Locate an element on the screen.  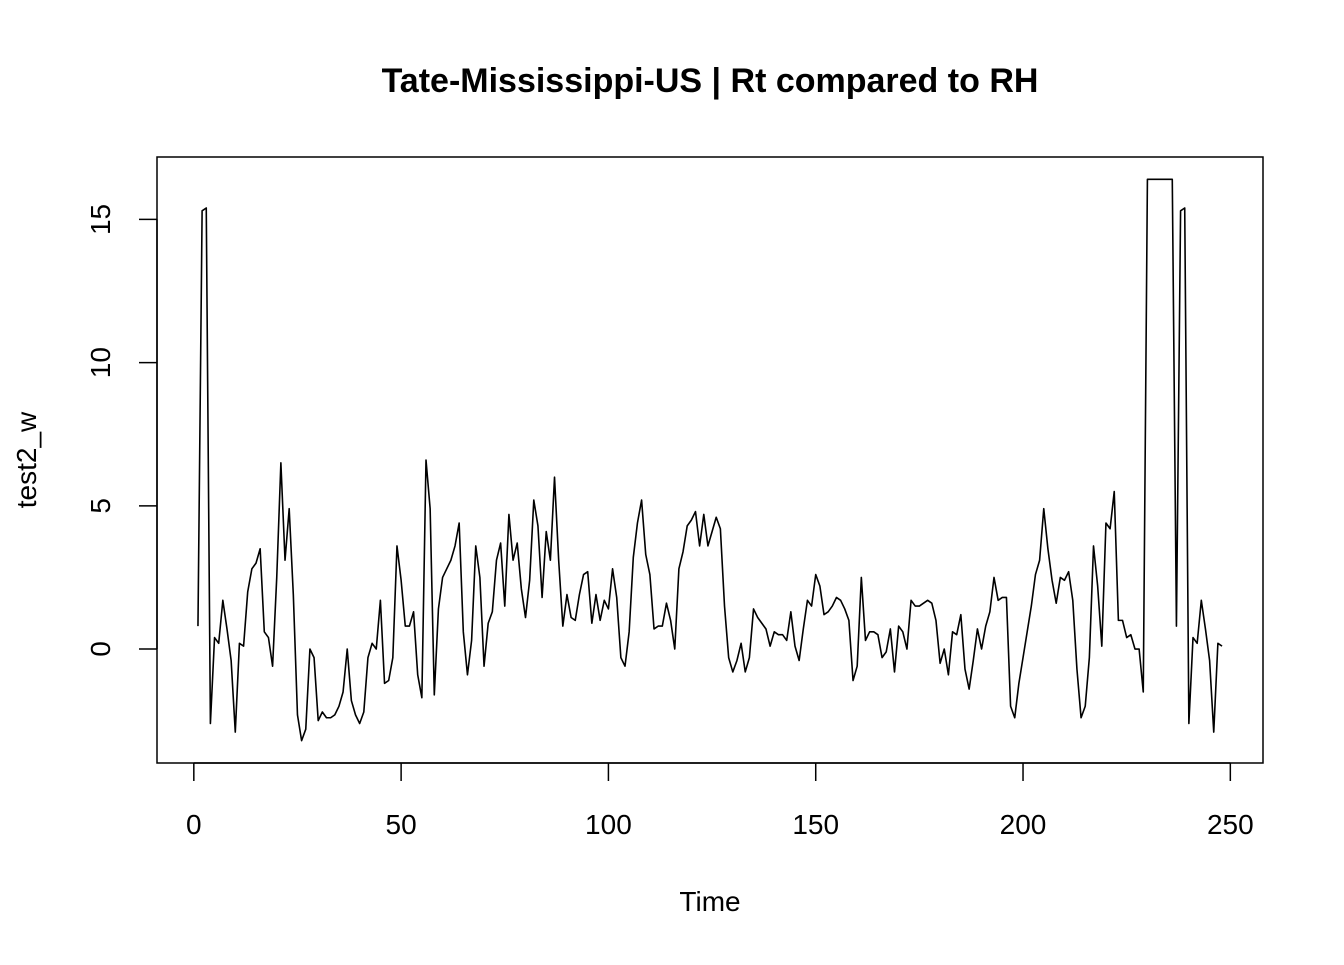
x-tick-label: 0 is located at coordinates (194, 824).